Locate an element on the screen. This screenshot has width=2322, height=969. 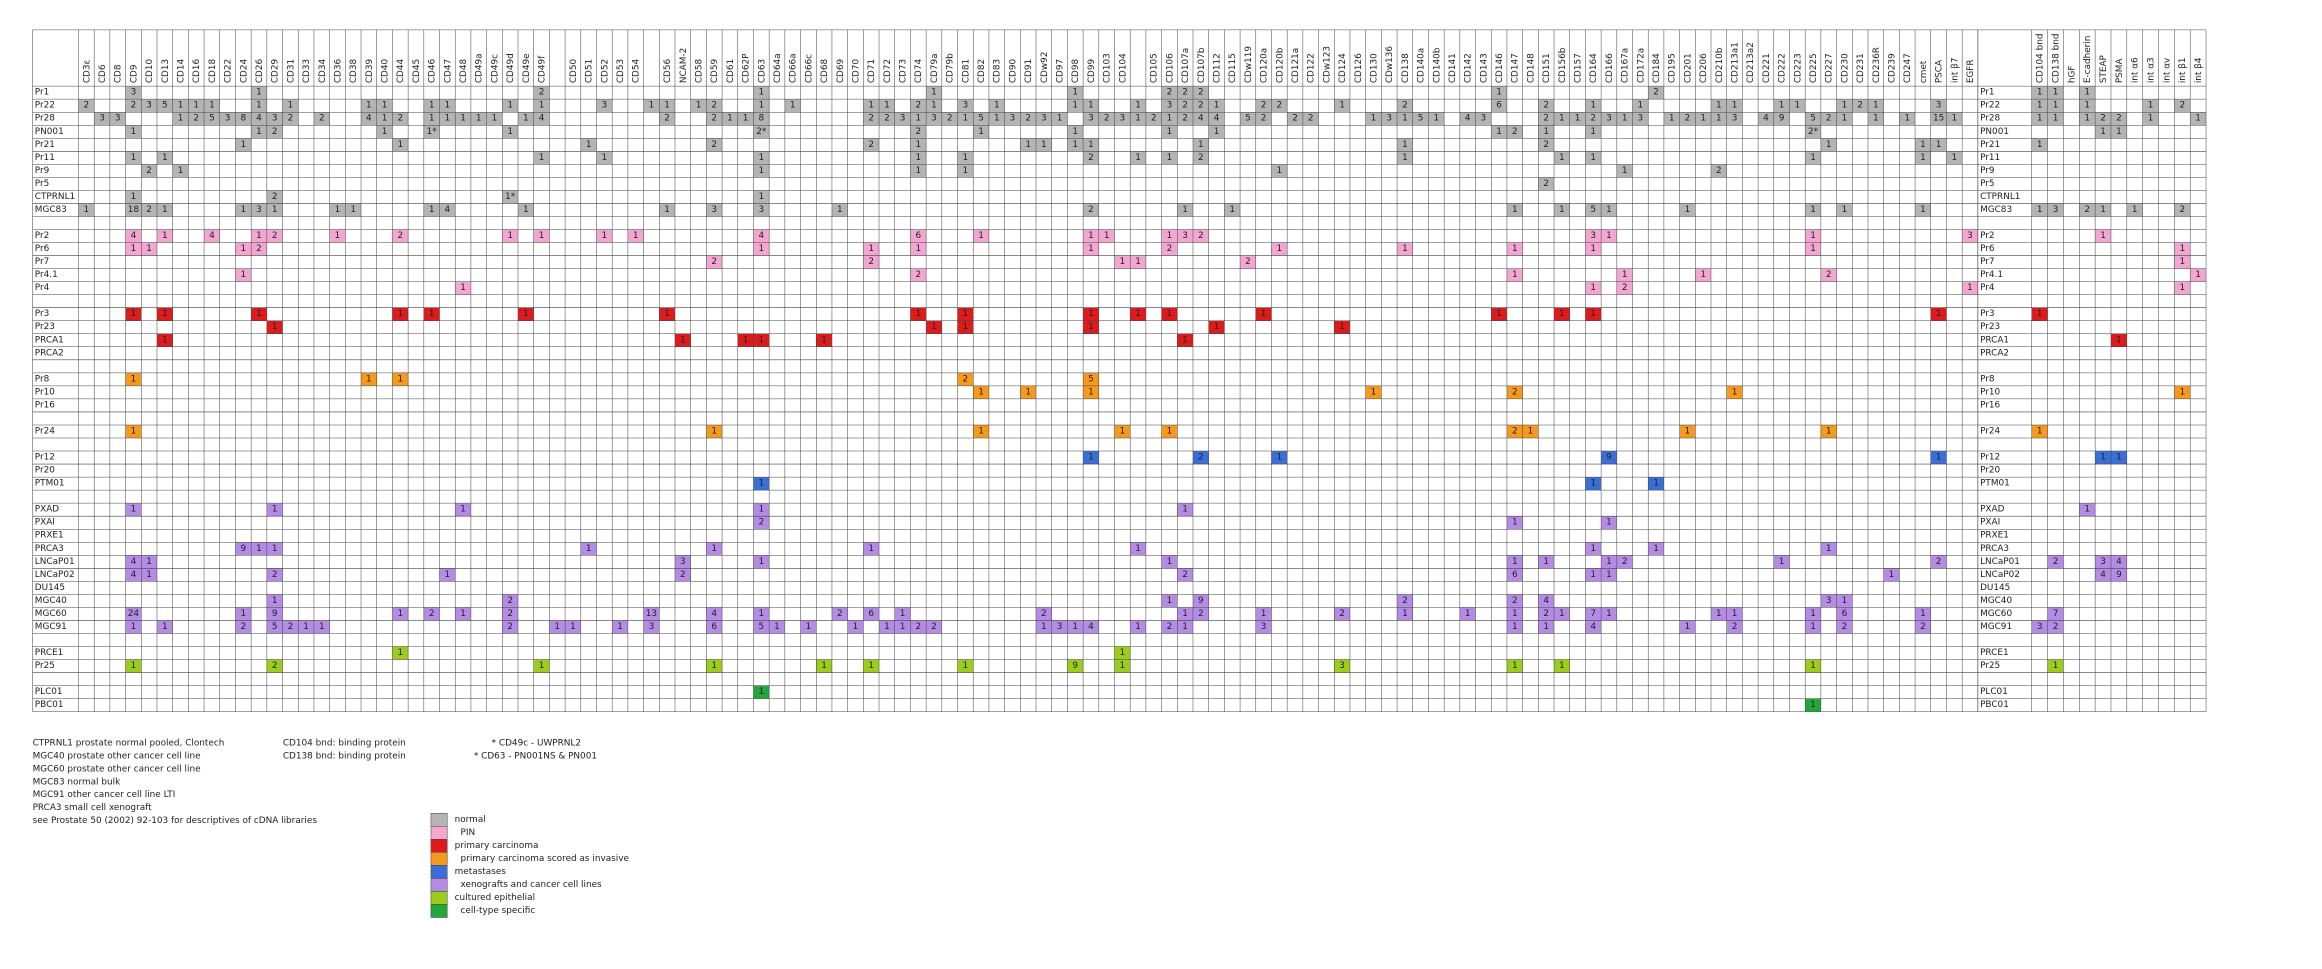
column-header: CD64a is located at coordinates (778, 68).